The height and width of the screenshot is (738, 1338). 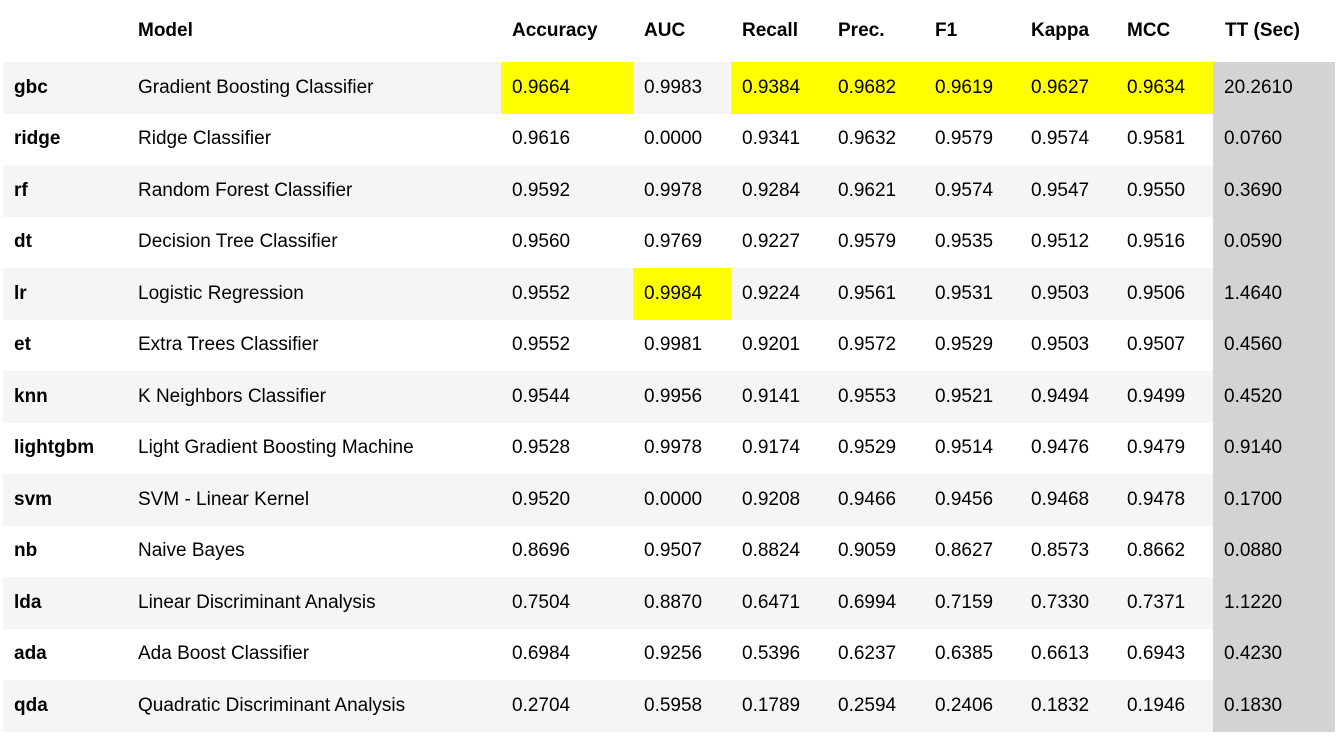 I want to click on model-name: Decision Tree Classifier, so click(x=238, y=242).